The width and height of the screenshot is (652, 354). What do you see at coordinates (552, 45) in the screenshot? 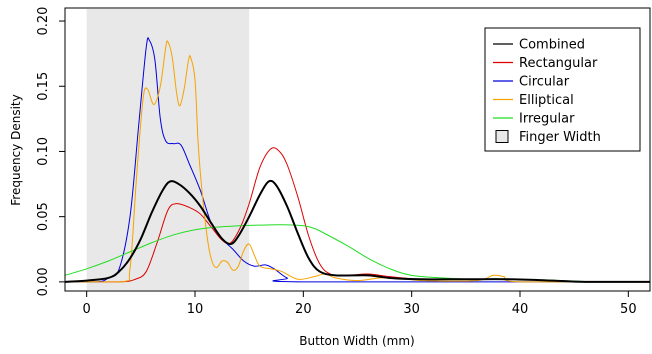
I see `legend-label-combined: Combined` at bounding box center [552, 45].